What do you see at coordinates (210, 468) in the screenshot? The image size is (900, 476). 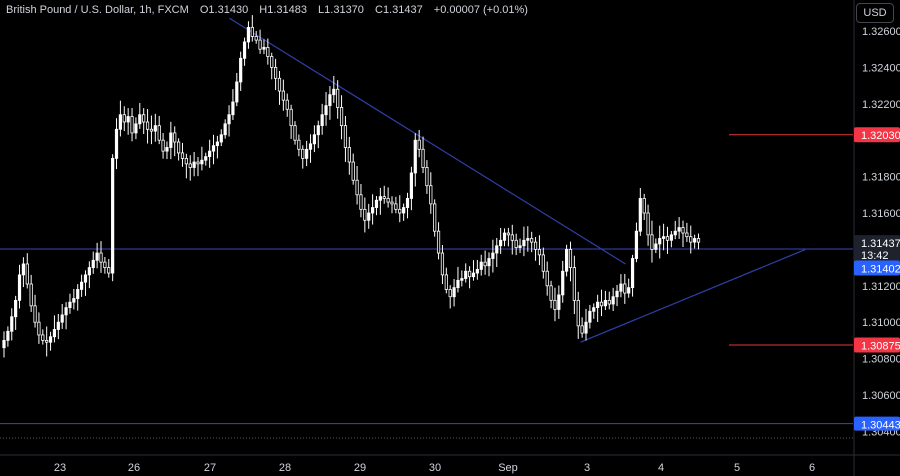 I see `time-tick-label: 27` at bounding box center [210, 468].